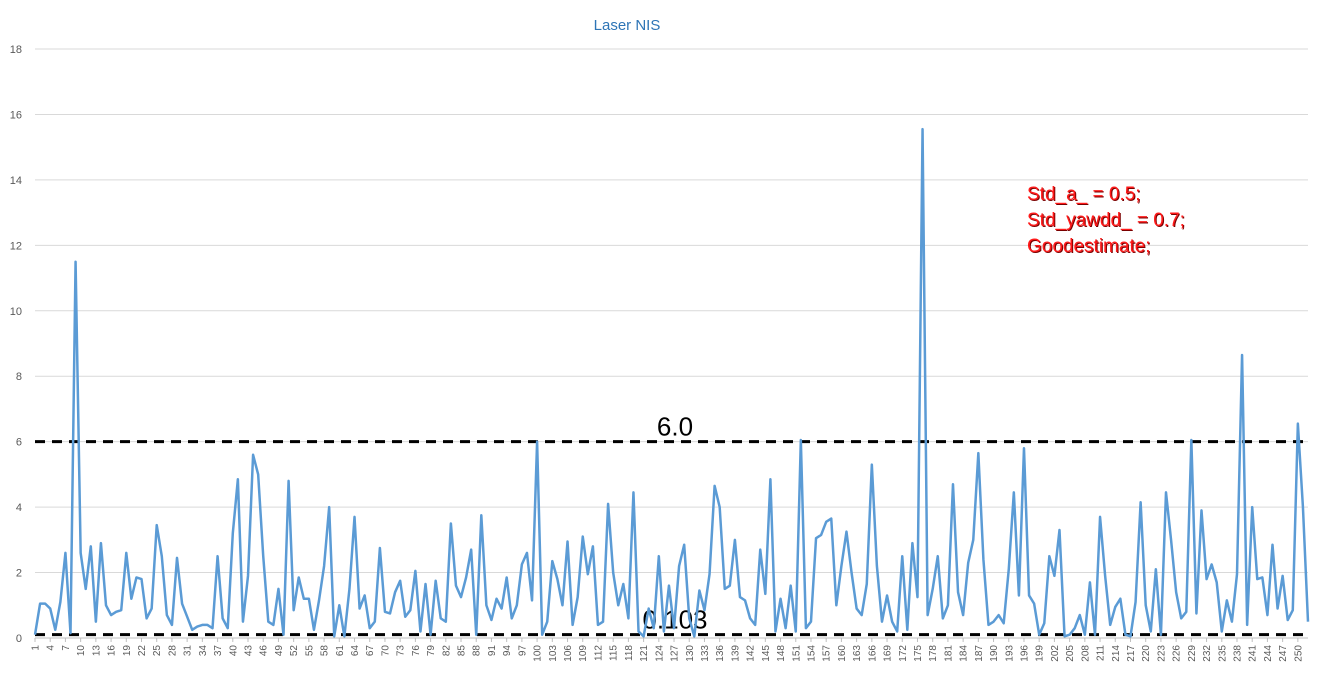 The image size is (1324, 674). Describe the element at coordinates (644, 653) in the screenshot. I see `x-tick-label: 121` at that location.